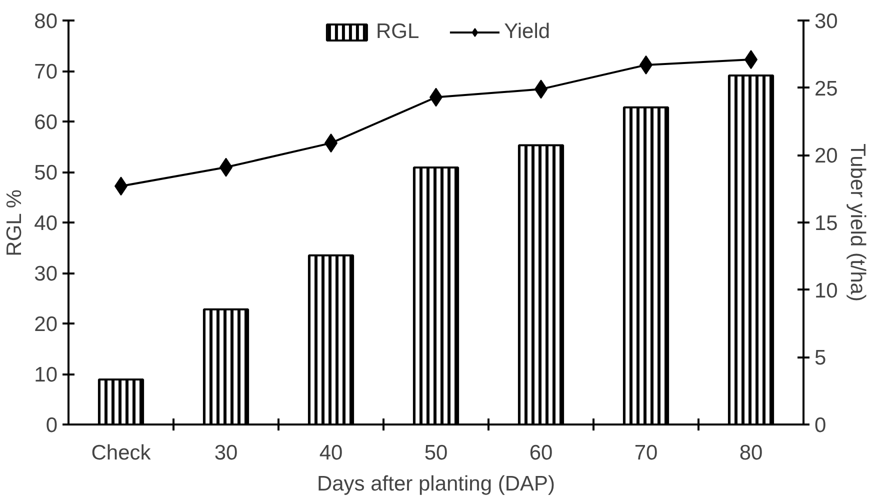 Image resolution: width=871 pixels, height=498 pixels. I want to click on y-axis-title: RGL %, so click(14, 222).